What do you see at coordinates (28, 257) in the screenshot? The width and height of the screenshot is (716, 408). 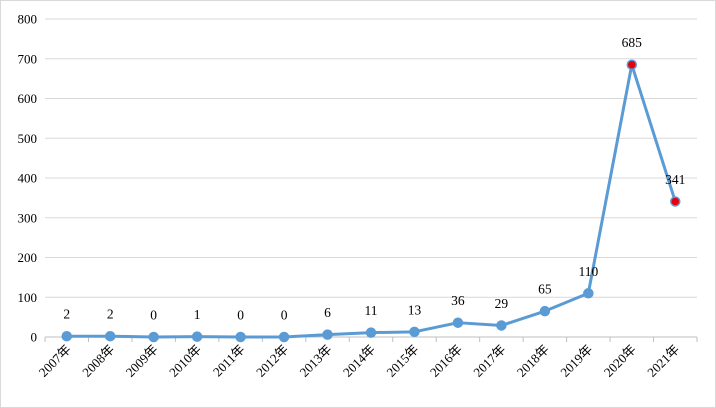 I see `y-tick-label: 200` at bounding box center [28, 257].